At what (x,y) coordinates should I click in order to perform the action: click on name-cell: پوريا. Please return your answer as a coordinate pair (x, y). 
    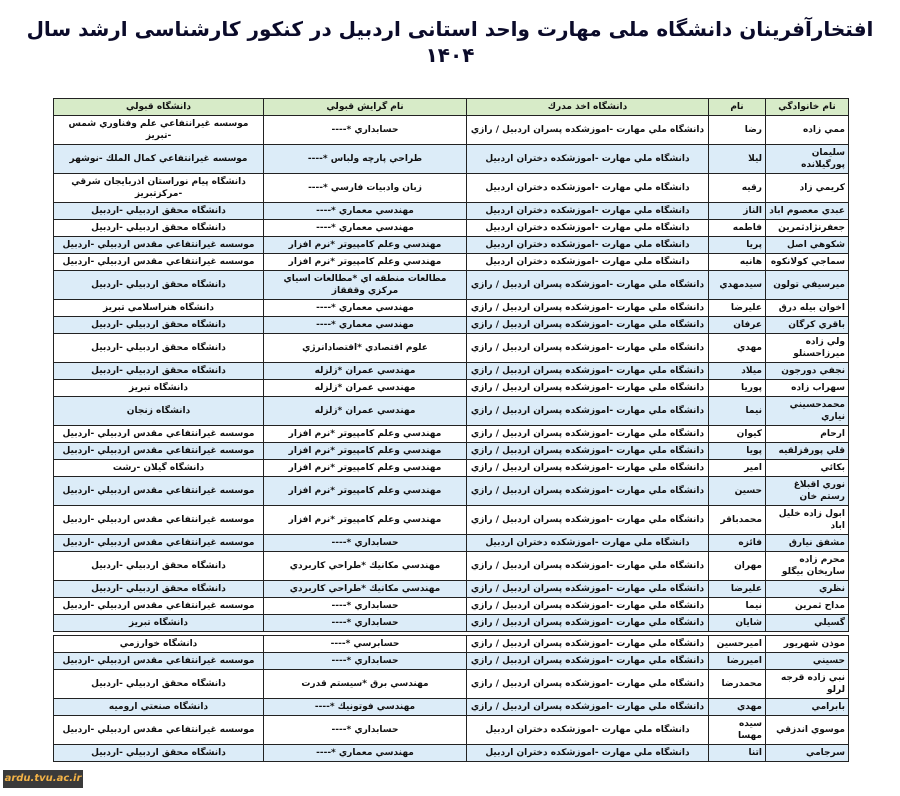
    Looking at the image, I should click on (737, 388).